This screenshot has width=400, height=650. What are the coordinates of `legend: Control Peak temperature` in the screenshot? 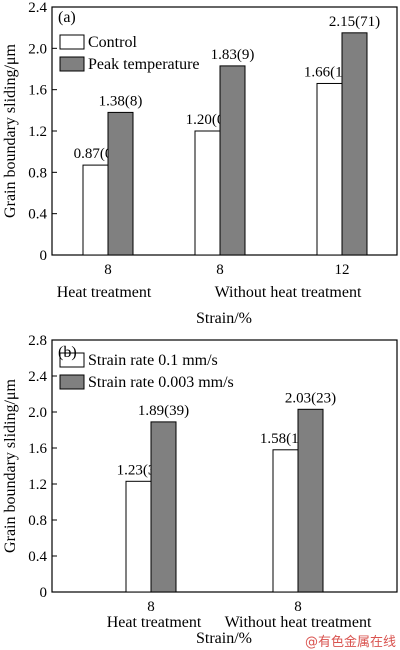 It's located at (129, 53).